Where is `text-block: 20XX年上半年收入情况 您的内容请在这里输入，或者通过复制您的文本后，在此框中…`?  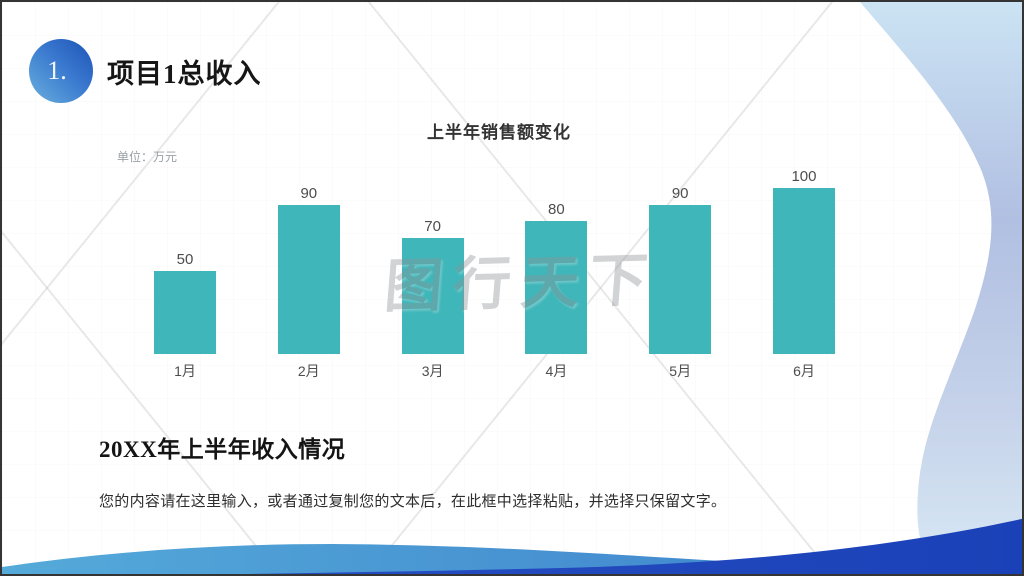 text-block: 20XX年上半年收入情况 您的内容请在这里输入，或者通过复制您的文本后，在此框中… is located at coordinates (412, 470).